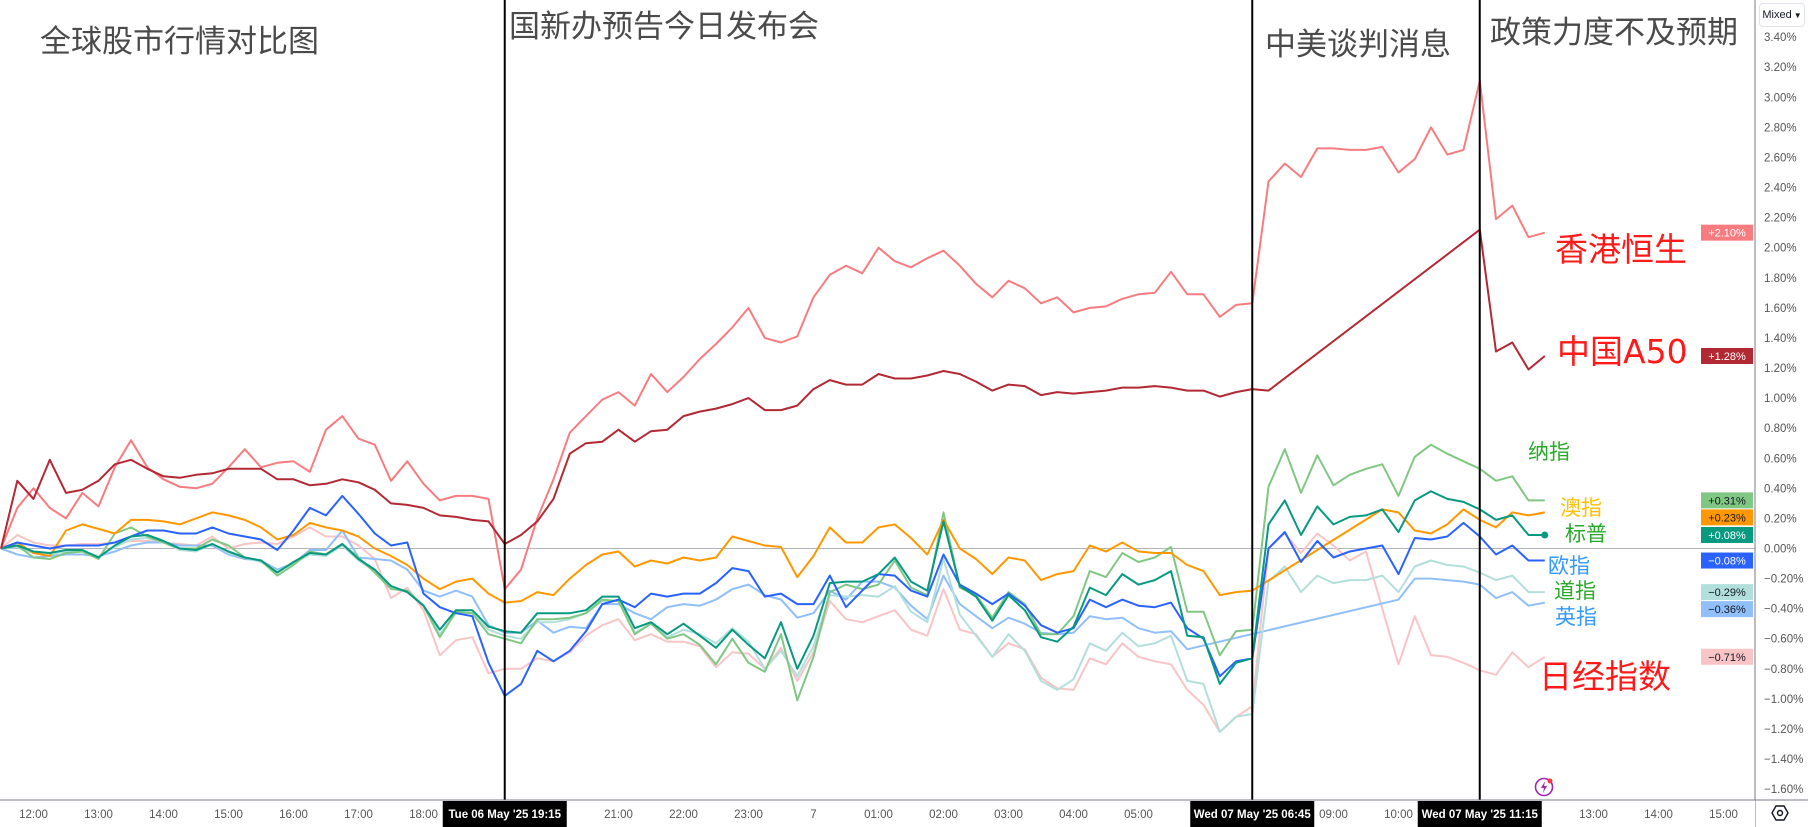 The height and width of the screenshot is (827, 1808). Describe the element at coordinates (423, 815) in the screenshot. I see `x-tick-label: 18:00` at that location.